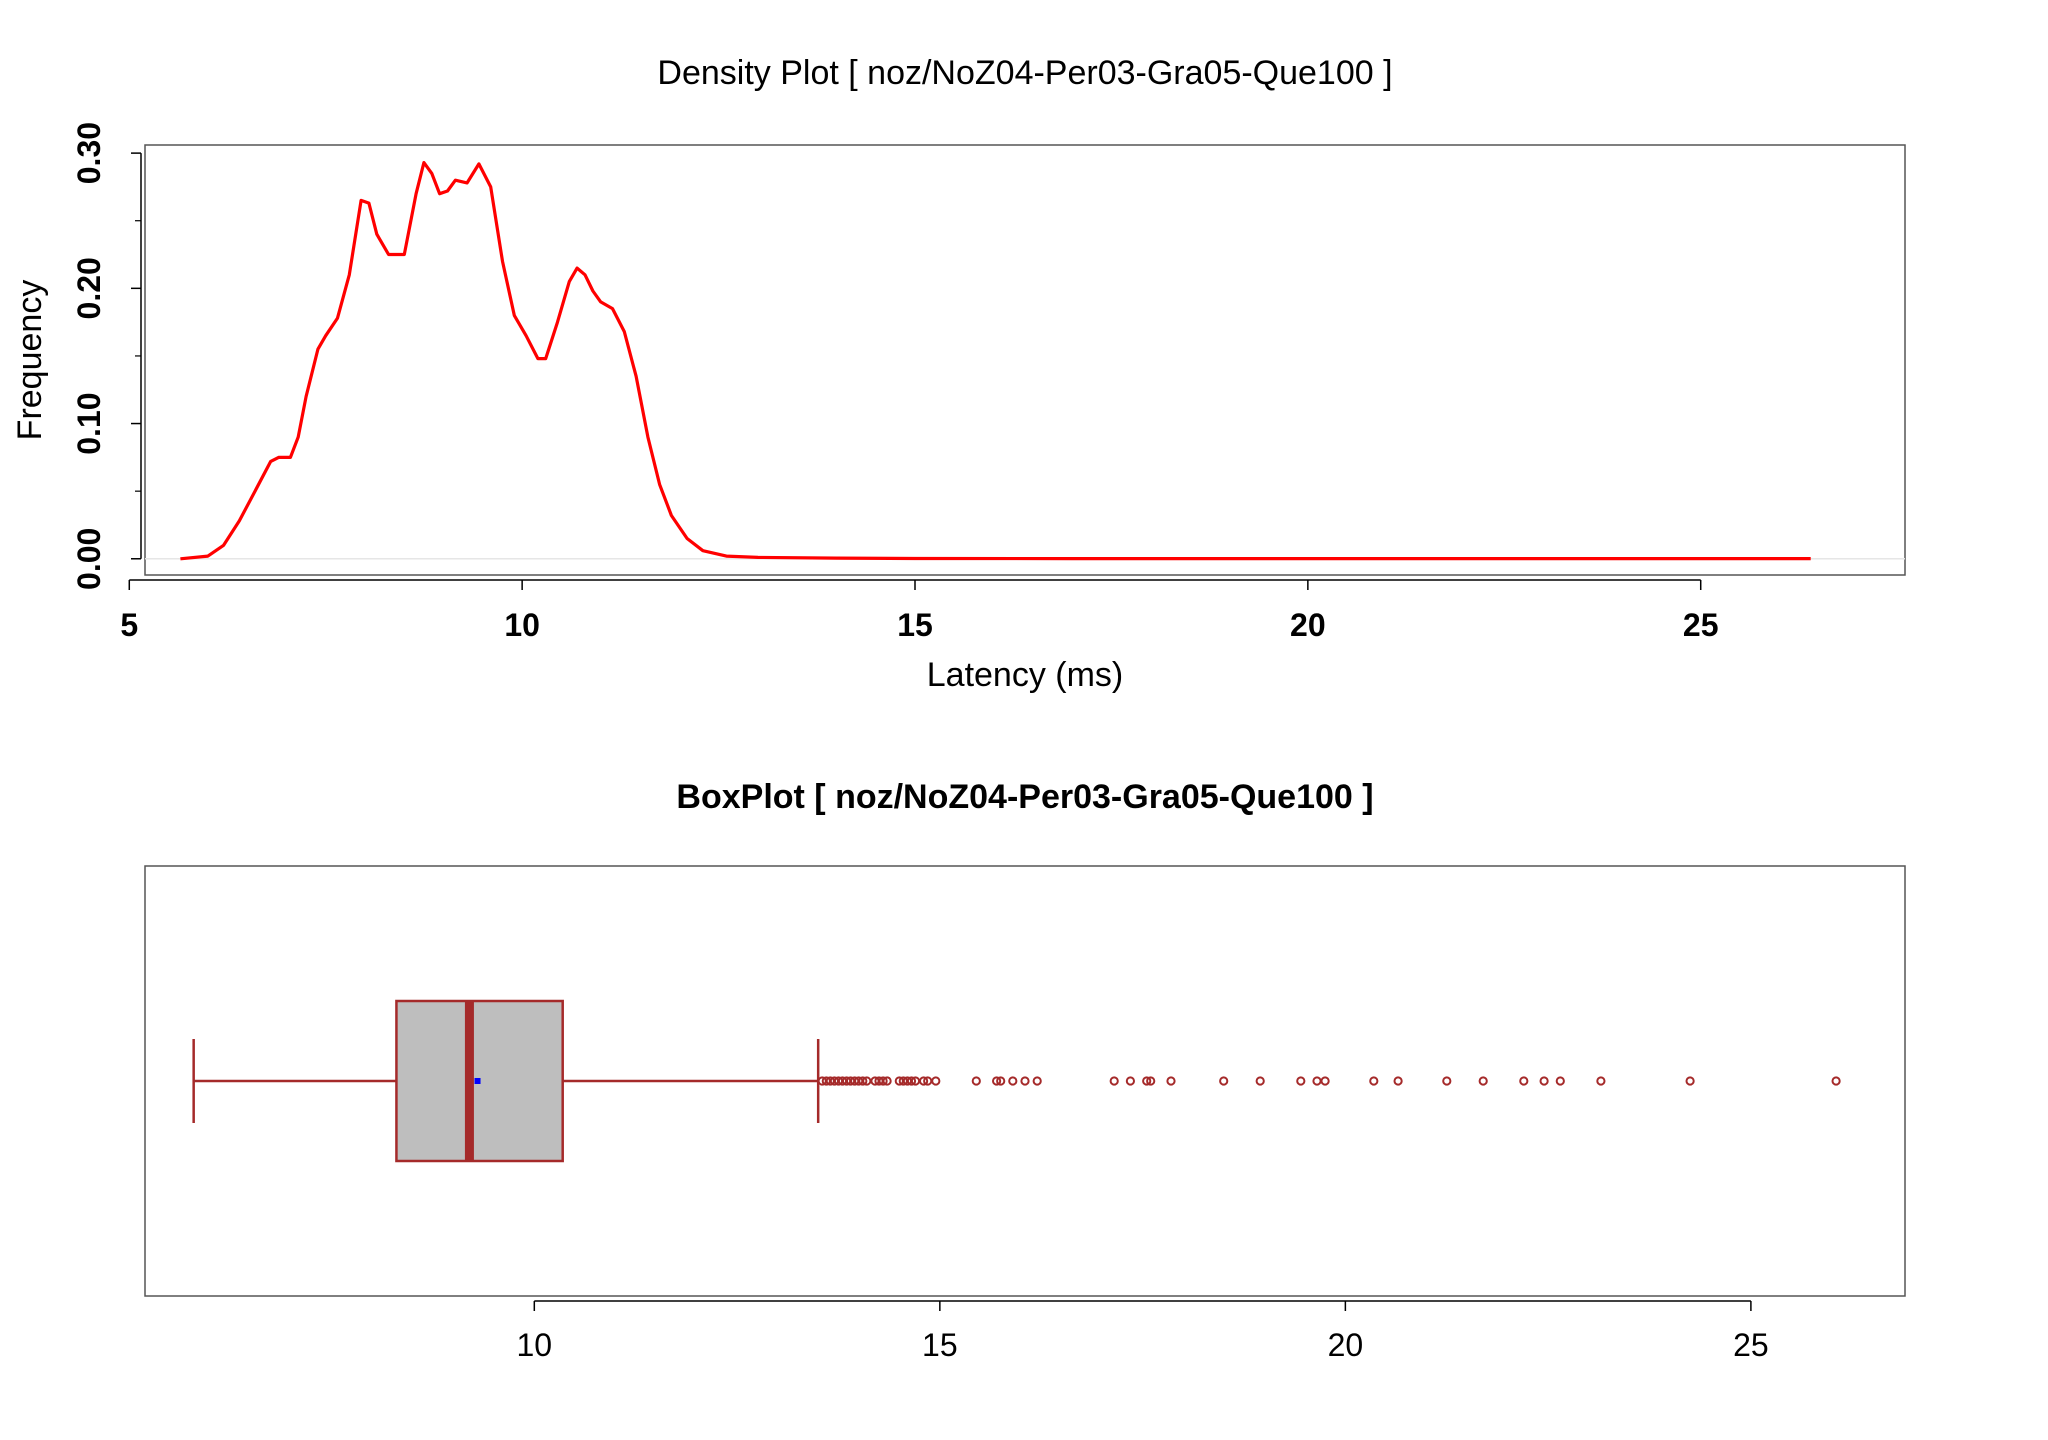 The image size is (2048, 1440). I want to click on box-x-tick-label: 25, so click(1751, 1345).